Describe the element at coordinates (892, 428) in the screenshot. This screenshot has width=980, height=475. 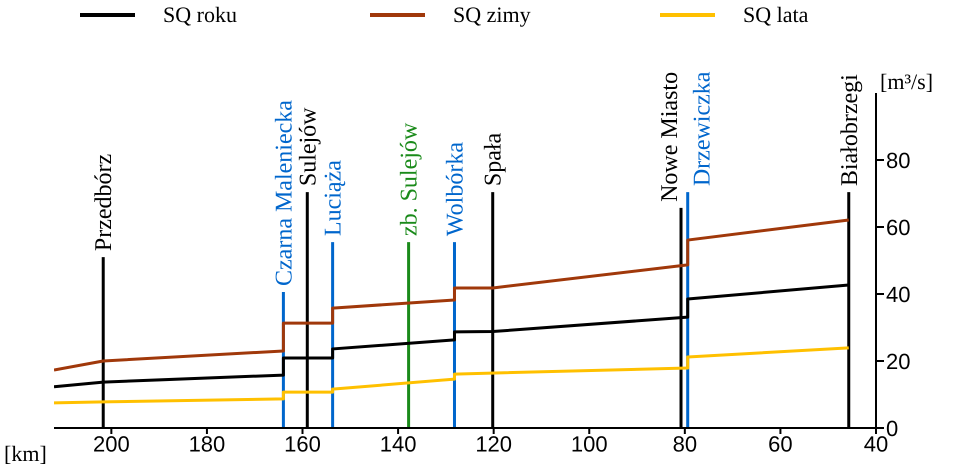
I see `y-tick-label: 0` at that location.